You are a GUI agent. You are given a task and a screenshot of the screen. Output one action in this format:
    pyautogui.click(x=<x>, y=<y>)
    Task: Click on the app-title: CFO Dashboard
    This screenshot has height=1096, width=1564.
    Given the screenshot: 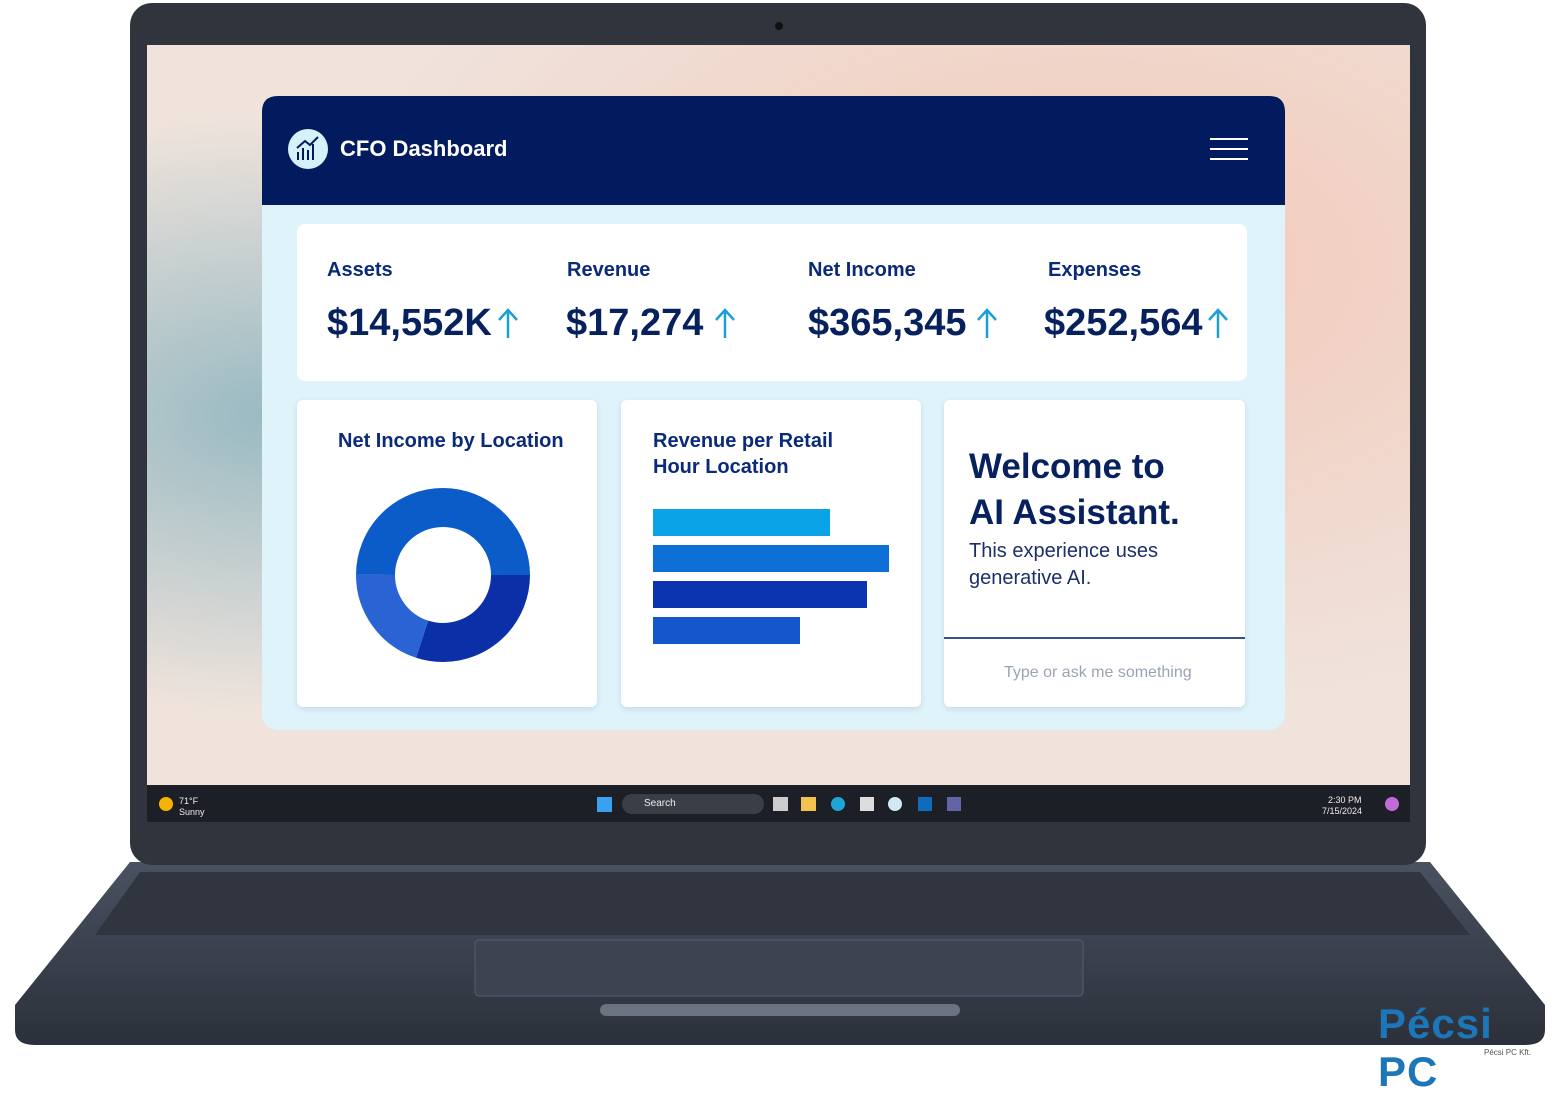 What is the action you would take?
    pyautogui.click(x=424, y=148)
    